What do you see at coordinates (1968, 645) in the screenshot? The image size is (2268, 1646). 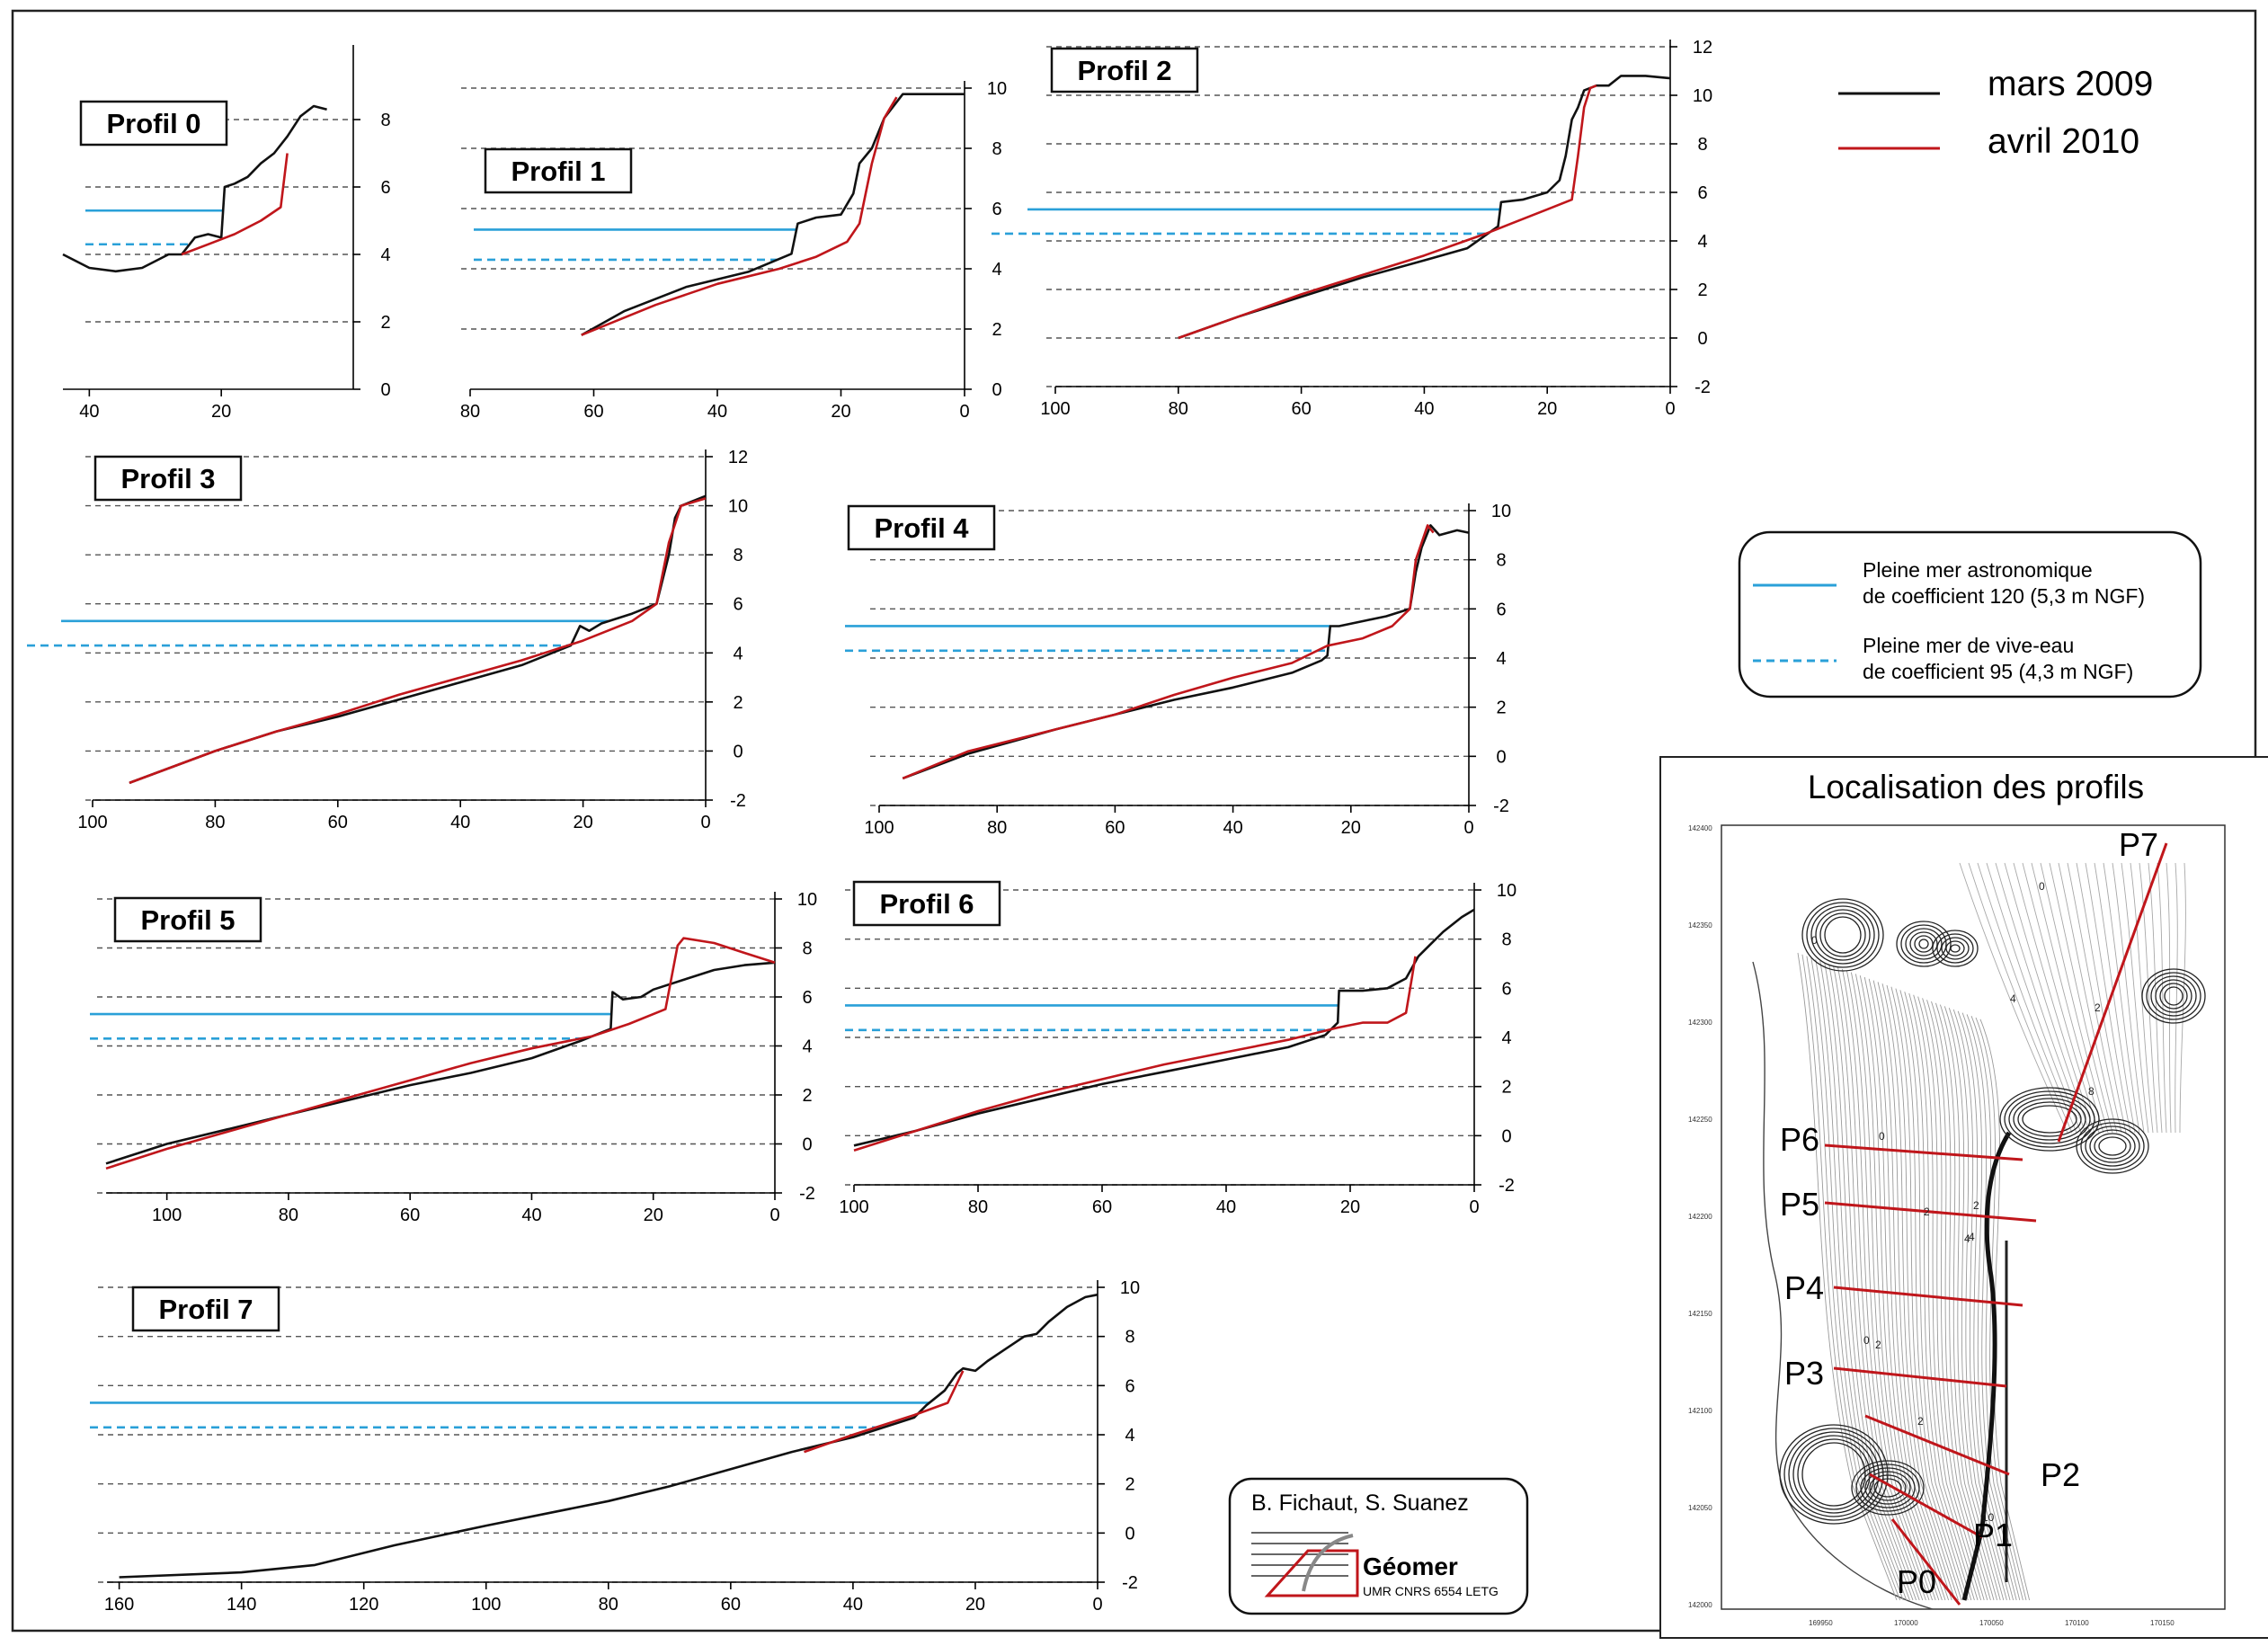 I see `legend-spring-line1: Pleine mer de vive-eau` at bounding box center [1968, 645].